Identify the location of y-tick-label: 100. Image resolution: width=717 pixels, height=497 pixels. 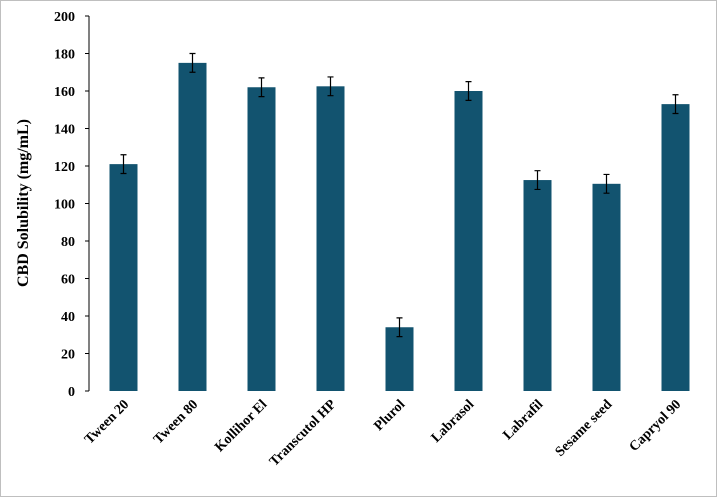
(64, 205).